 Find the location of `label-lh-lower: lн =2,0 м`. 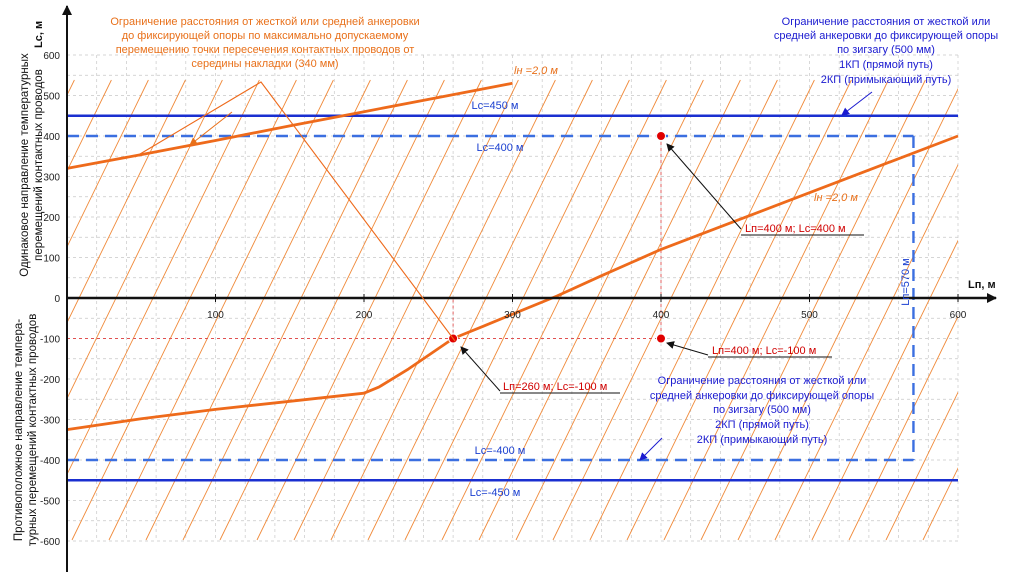

label-lh-lower: lн =2,0 м is located at coordinates (836, 198).